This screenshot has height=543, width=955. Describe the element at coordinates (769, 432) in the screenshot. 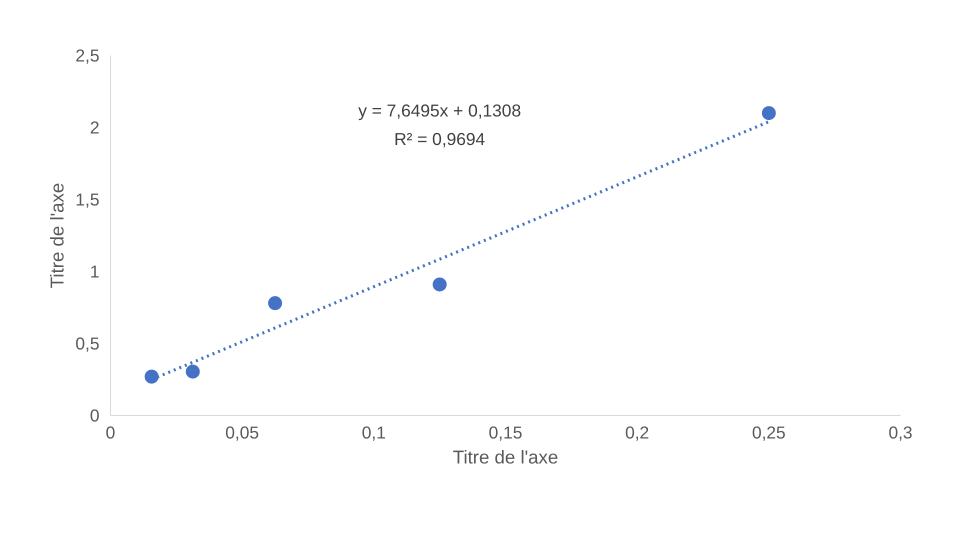

I see `x-tick-label: 0,25` at that location.